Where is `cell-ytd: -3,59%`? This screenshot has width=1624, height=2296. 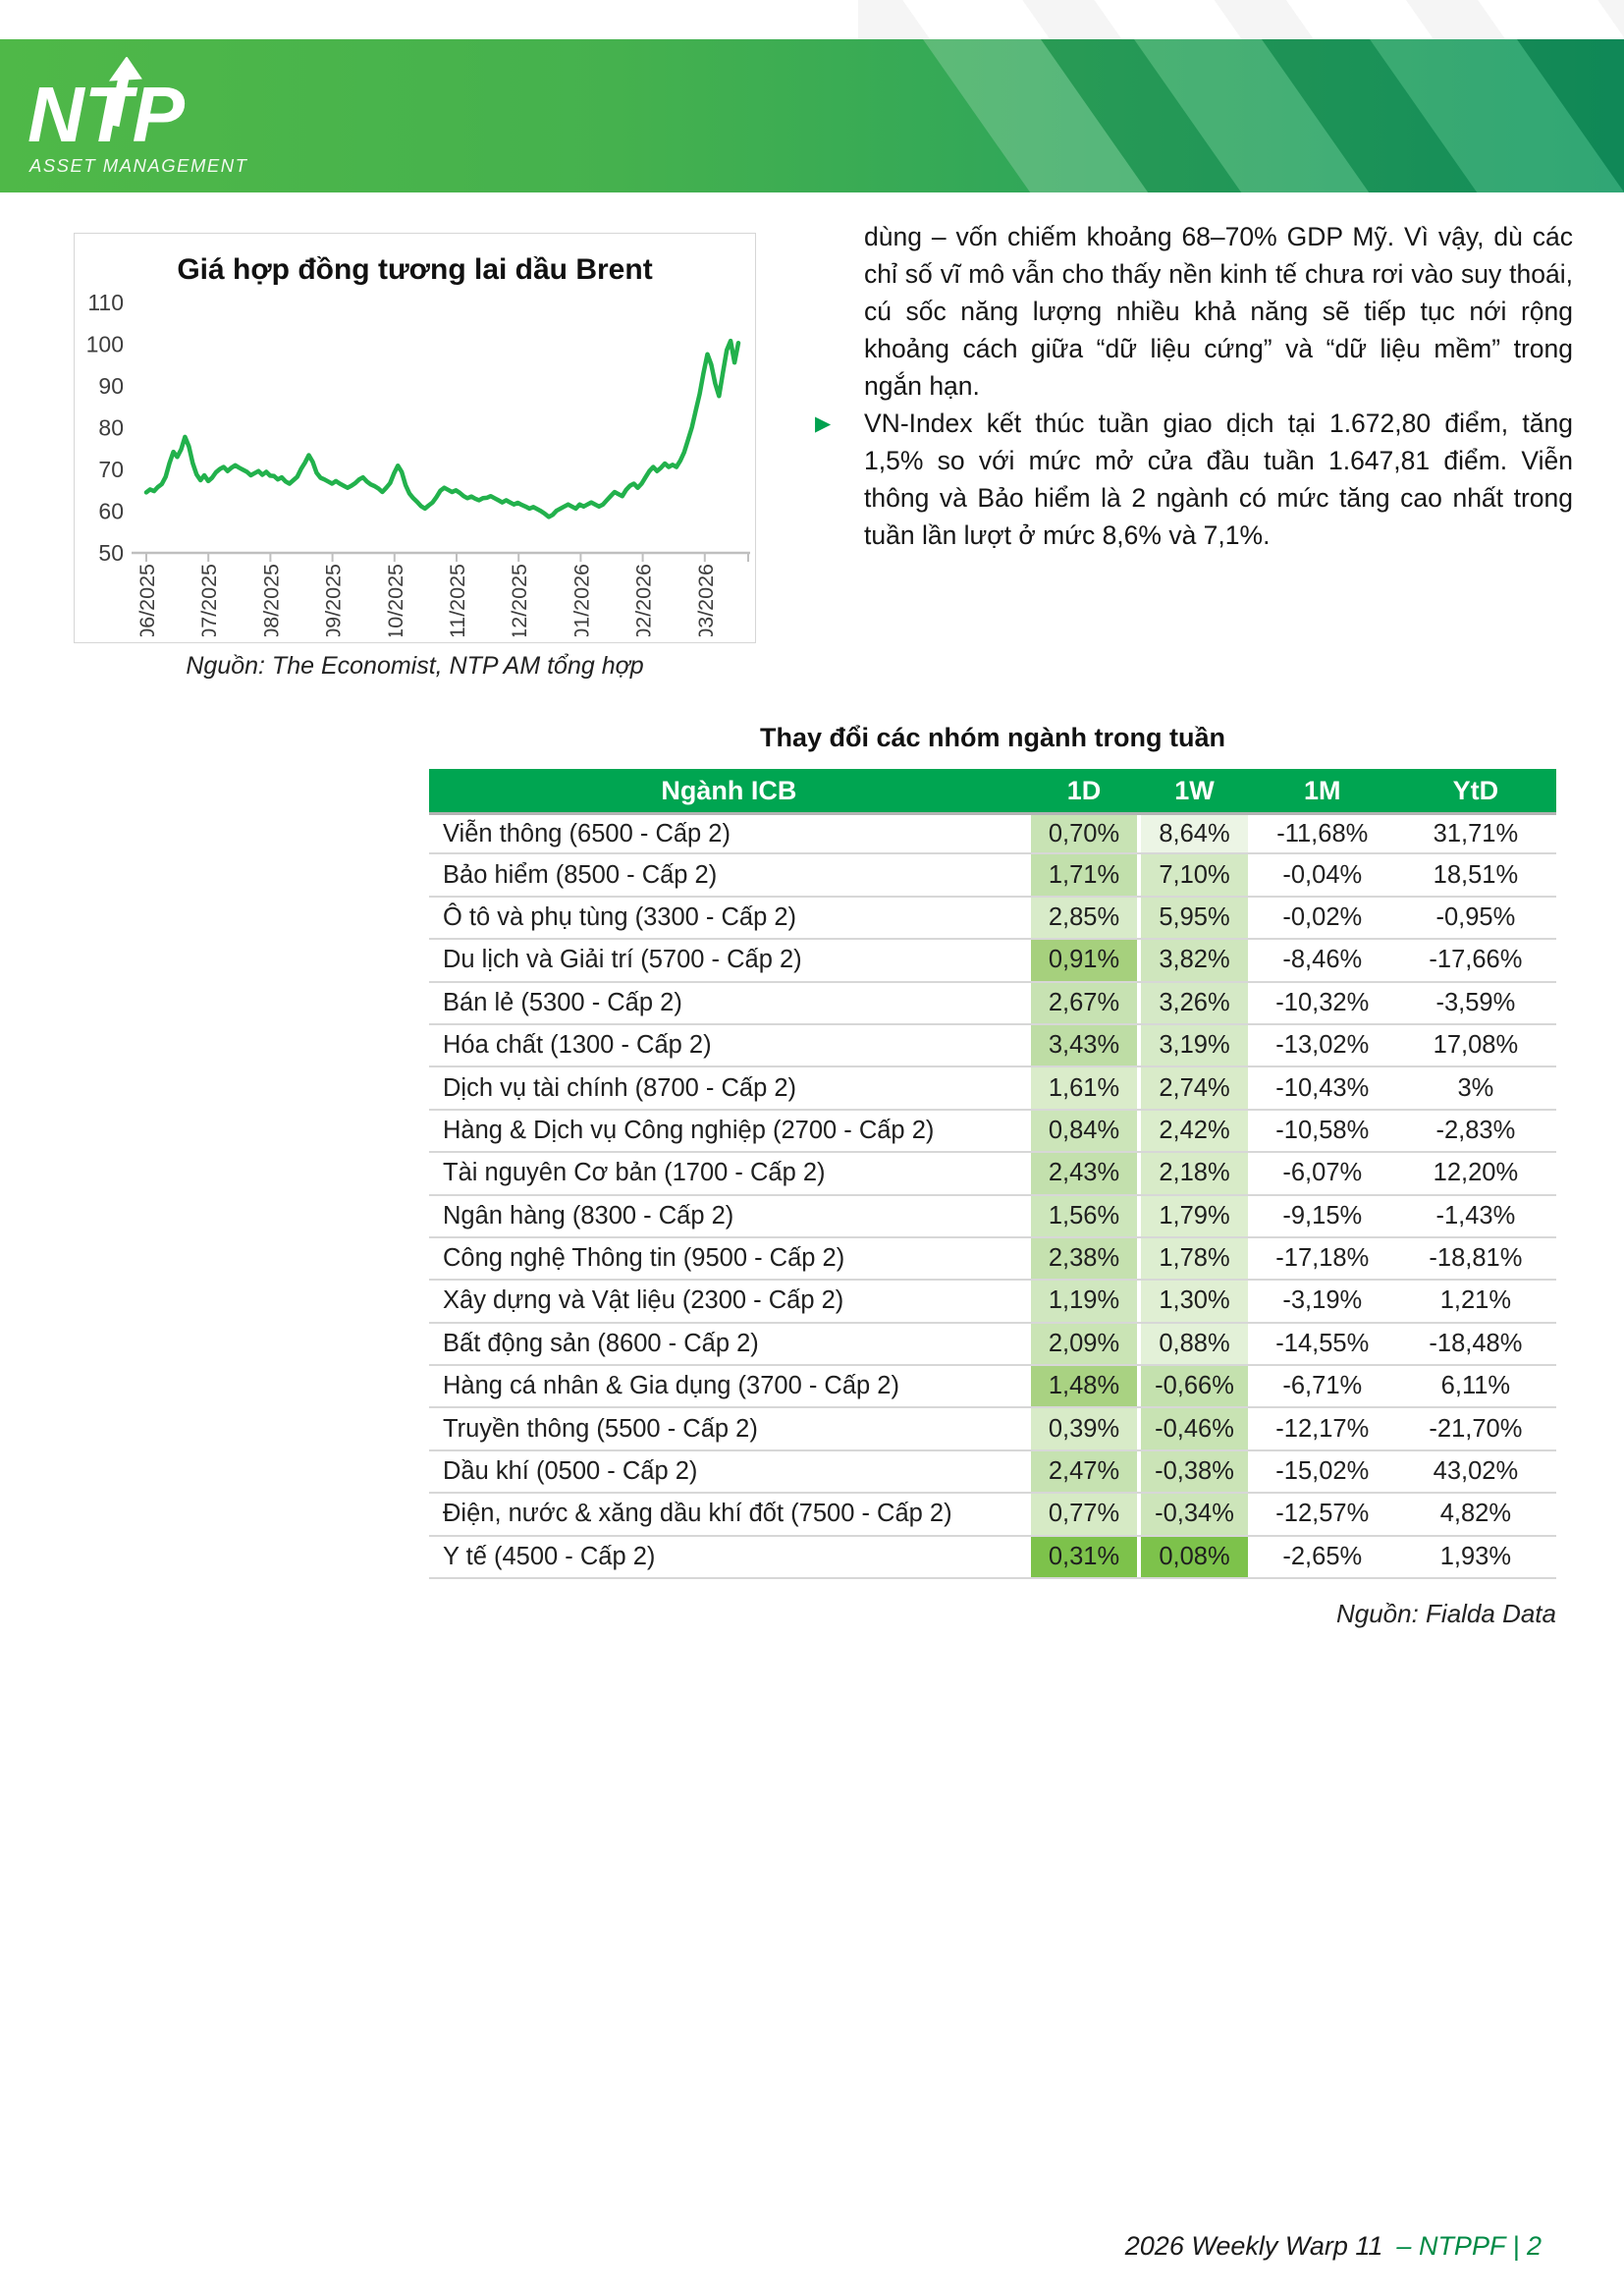
cell-ytd: -3,59% is located at coordinates (1475, 1002).